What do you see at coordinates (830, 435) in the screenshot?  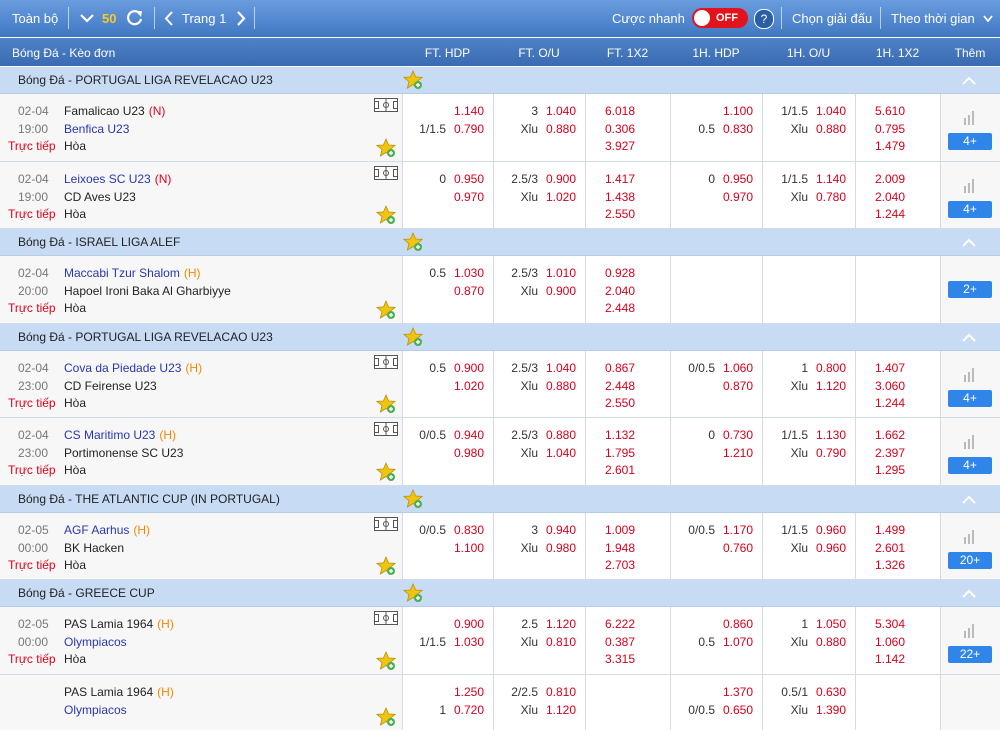 I see `odds-value: 1.130` at bounding box center [830, 435].